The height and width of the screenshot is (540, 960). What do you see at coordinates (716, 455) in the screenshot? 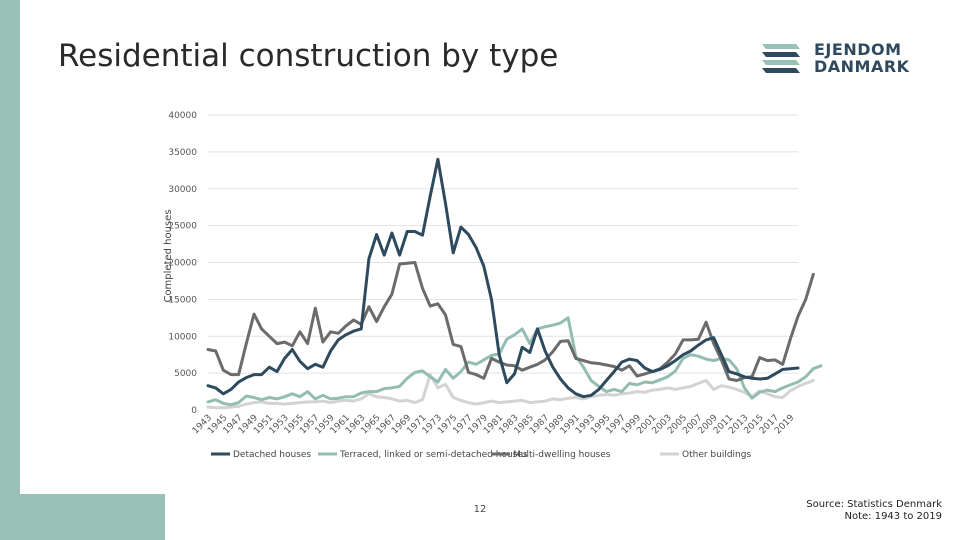
I see `legend-label: Other buildings` at bounding box center [716, 455].